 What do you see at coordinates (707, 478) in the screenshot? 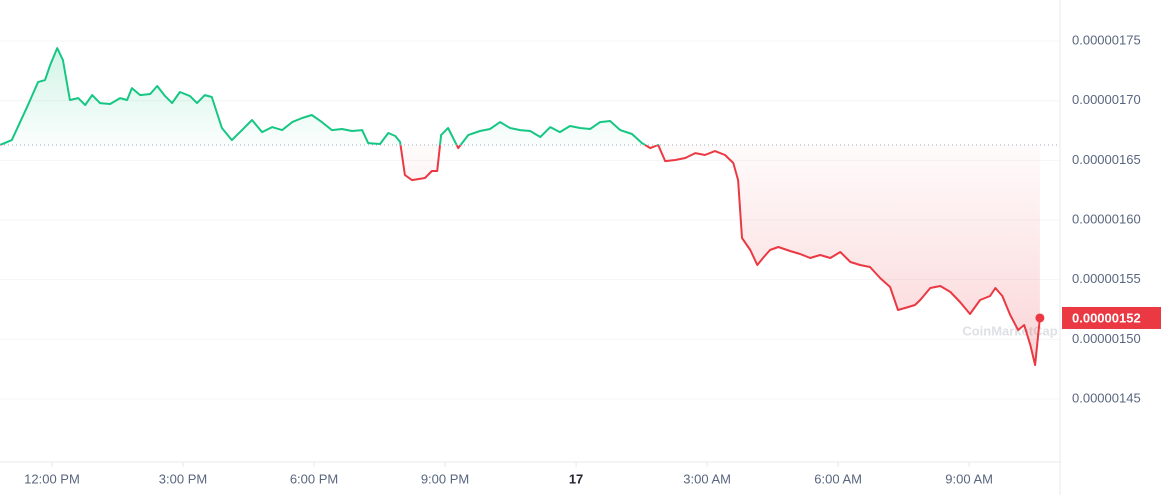
I see `x-tick-label: 3:00 AM` at bounding box center [707, 478].